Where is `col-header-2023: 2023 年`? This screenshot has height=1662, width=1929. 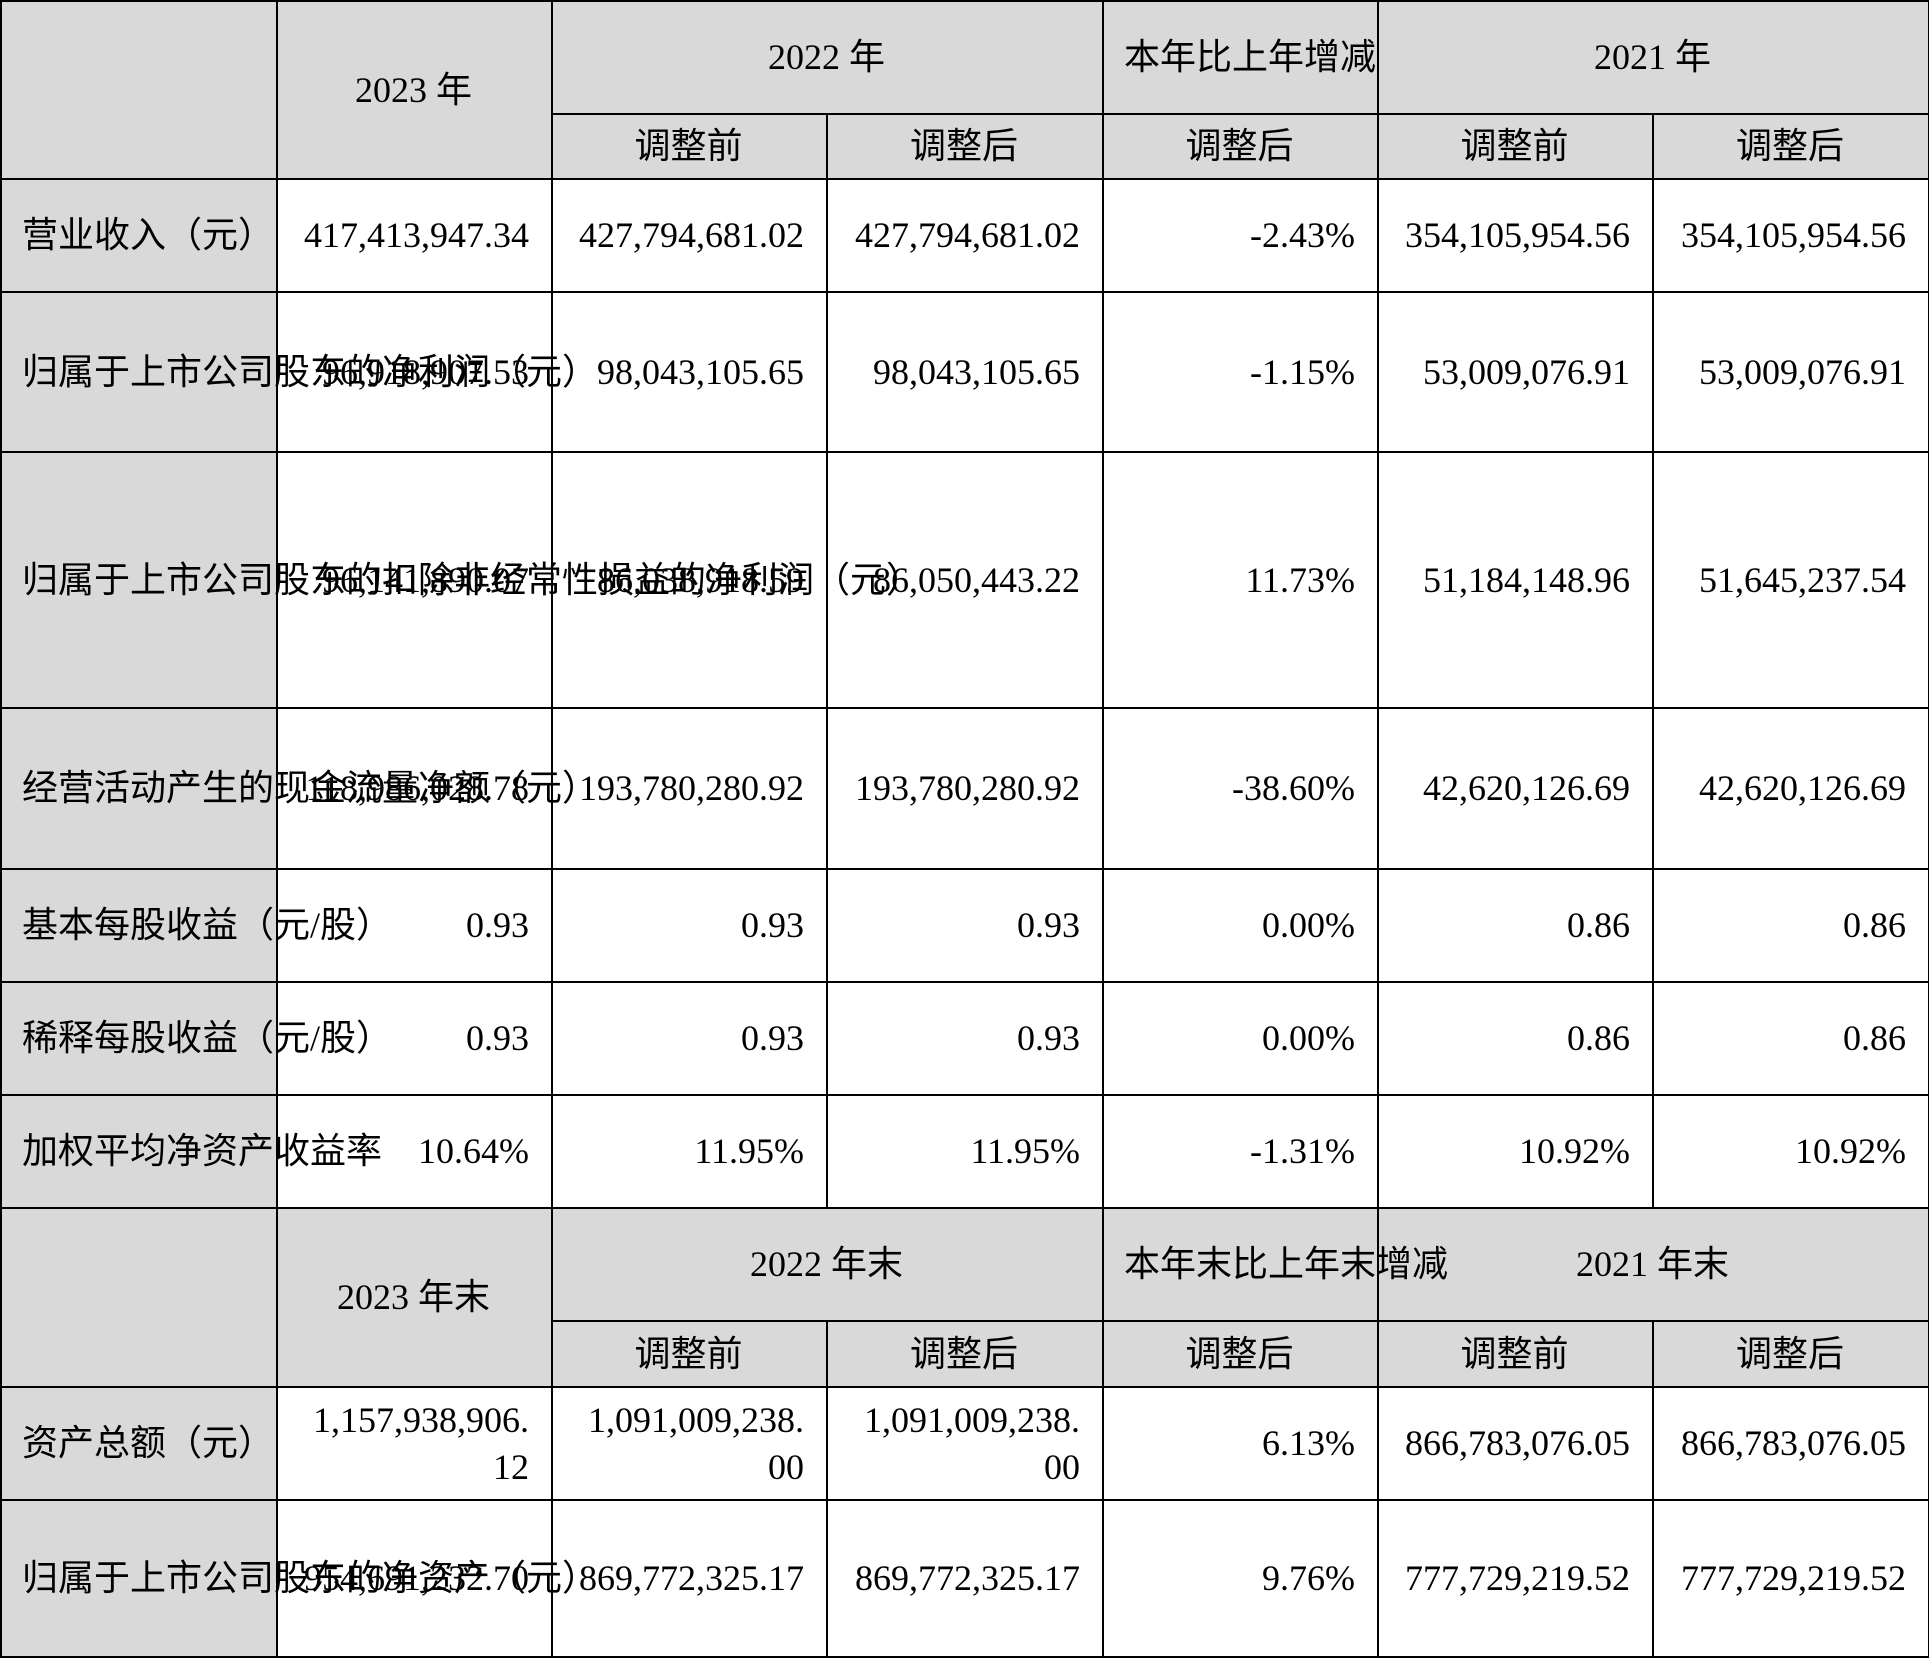
col-header-2023: 2023 年 is located at coordinates (414, 90).